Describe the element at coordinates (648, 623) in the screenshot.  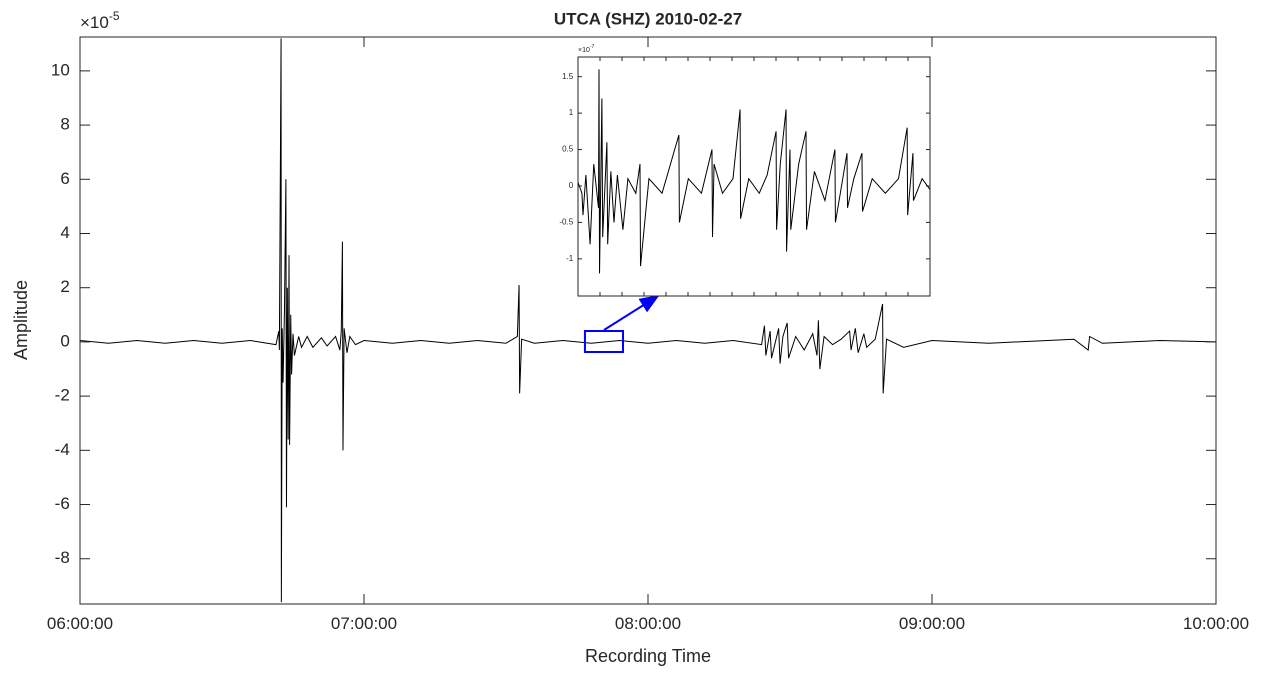
I see `x-tick-label: 08:00:00` at that location.